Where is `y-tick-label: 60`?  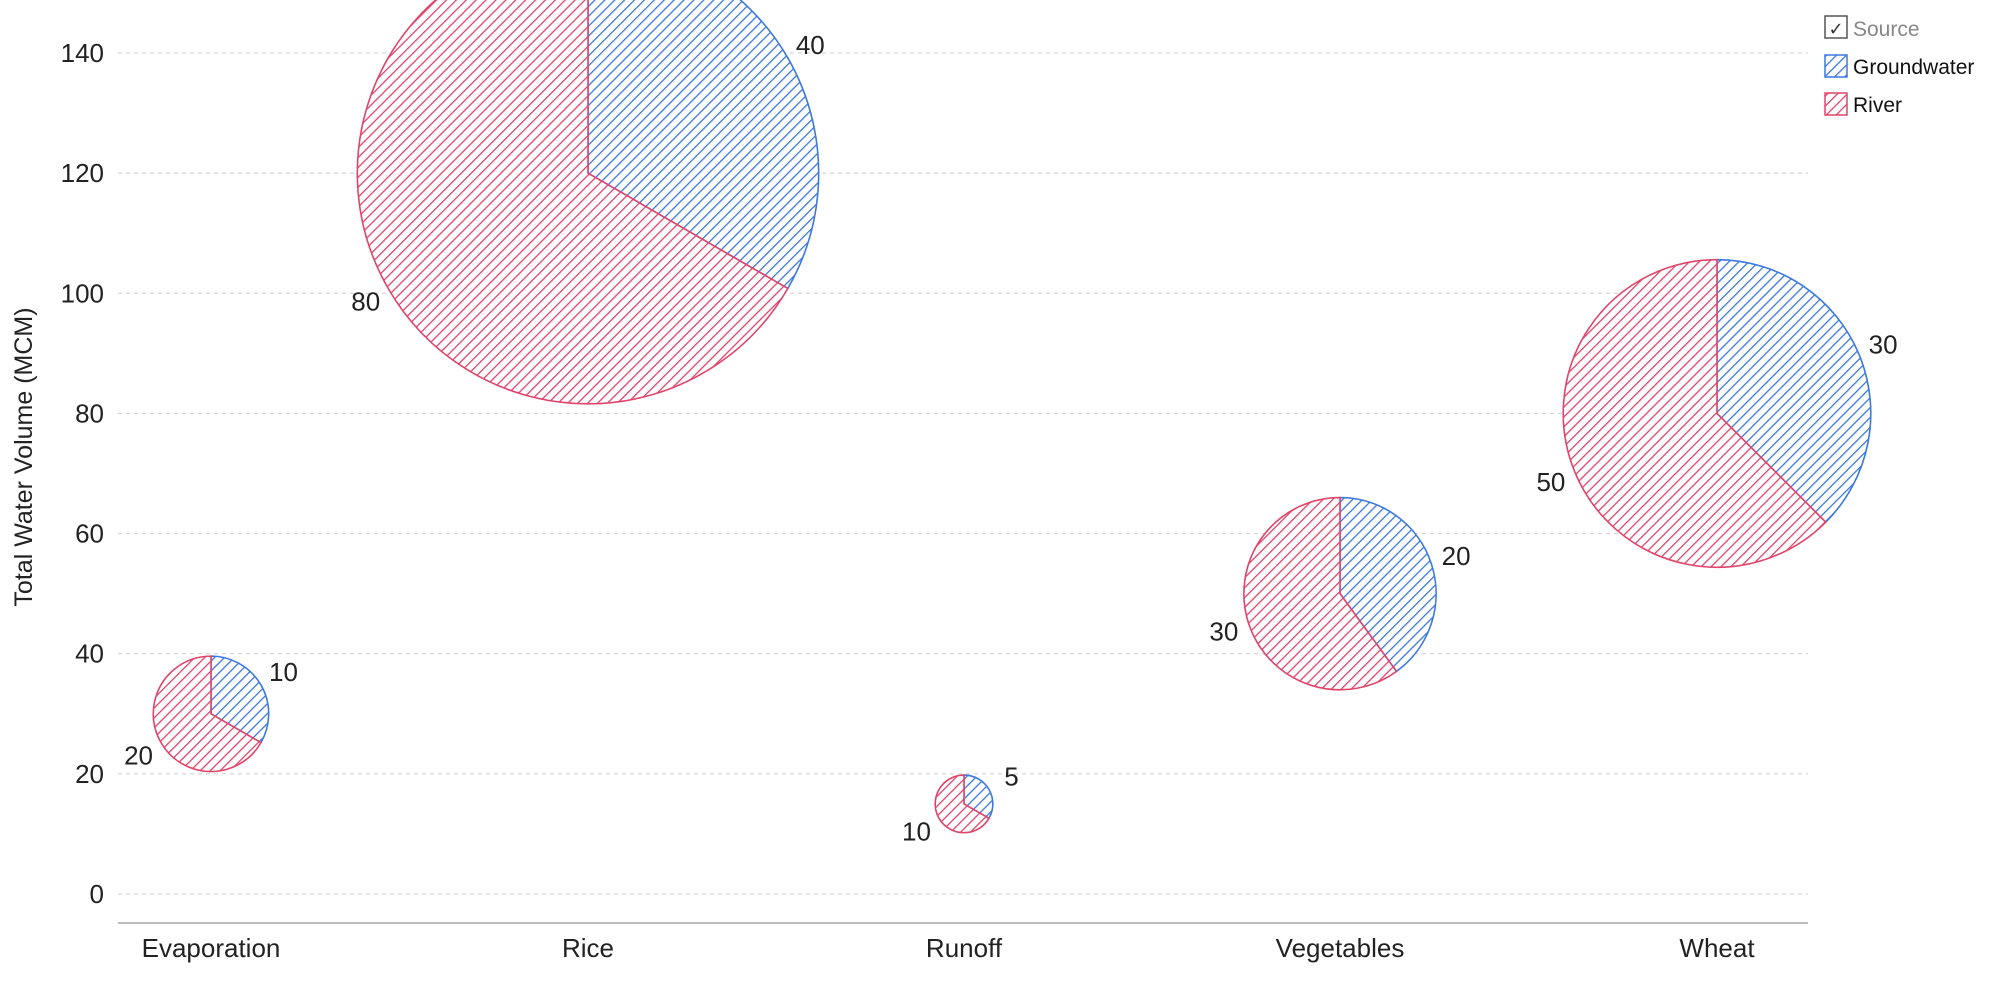 y-tick-label: 60 is located at coordinates (89, 534).